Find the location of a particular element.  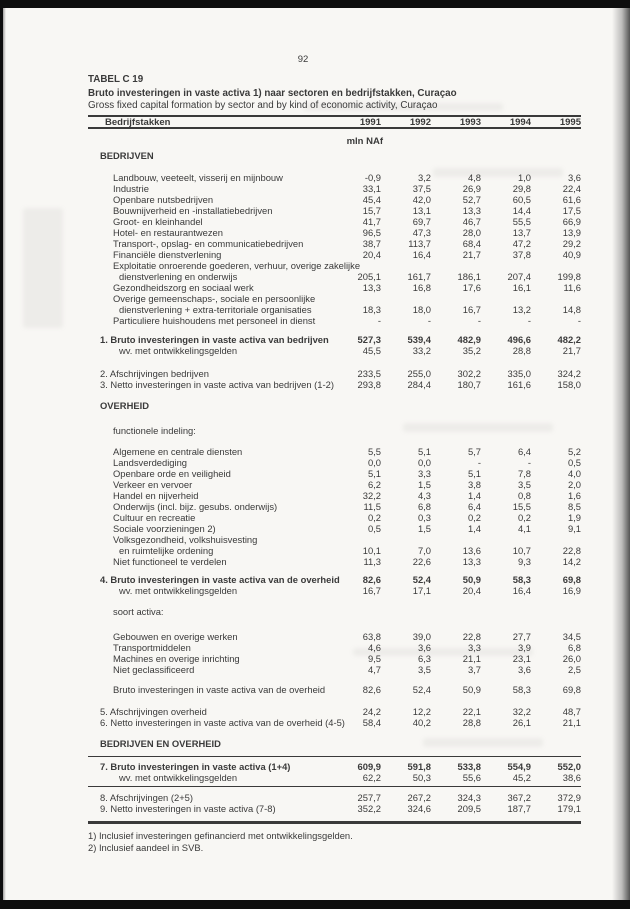

cell-value: 3,5 is located at coordinates (424, 669).